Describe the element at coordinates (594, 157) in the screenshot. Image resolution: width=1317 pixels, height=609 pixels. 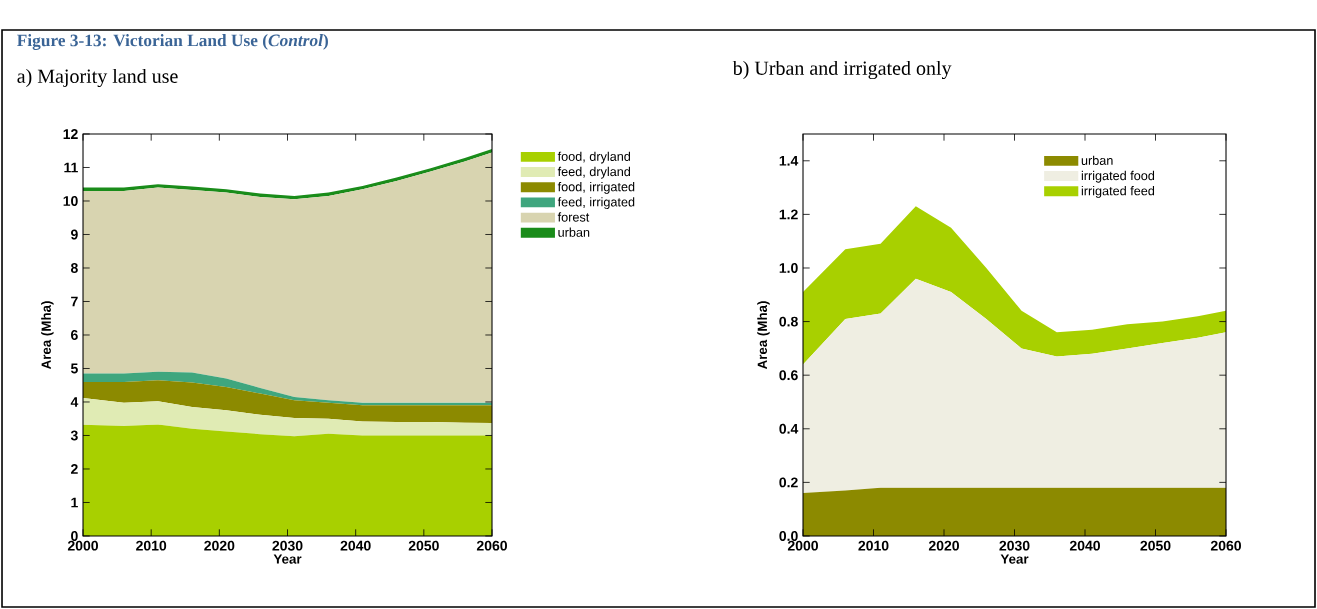
I see `legend-label: food, dryland` at that location.